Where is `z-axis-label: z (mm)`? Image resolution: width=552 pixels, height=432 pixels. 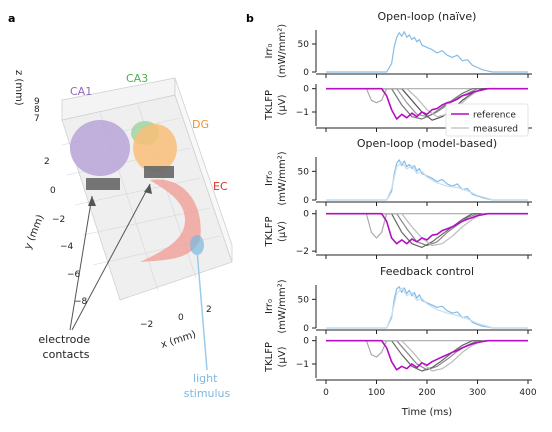
z-axis-label: z (mm) is located at coordinates (18, 88).